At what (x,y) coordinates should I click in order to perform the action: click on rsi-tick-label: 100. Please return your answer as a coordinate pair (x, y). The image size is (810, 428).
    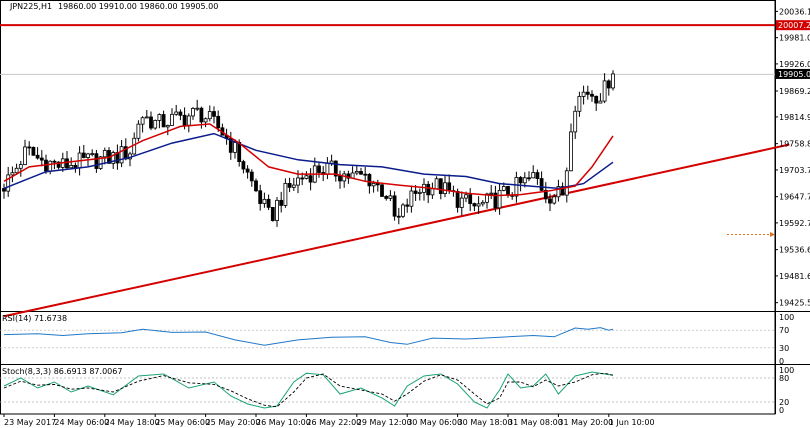
    Looking at the image, I should click on (786, 317).